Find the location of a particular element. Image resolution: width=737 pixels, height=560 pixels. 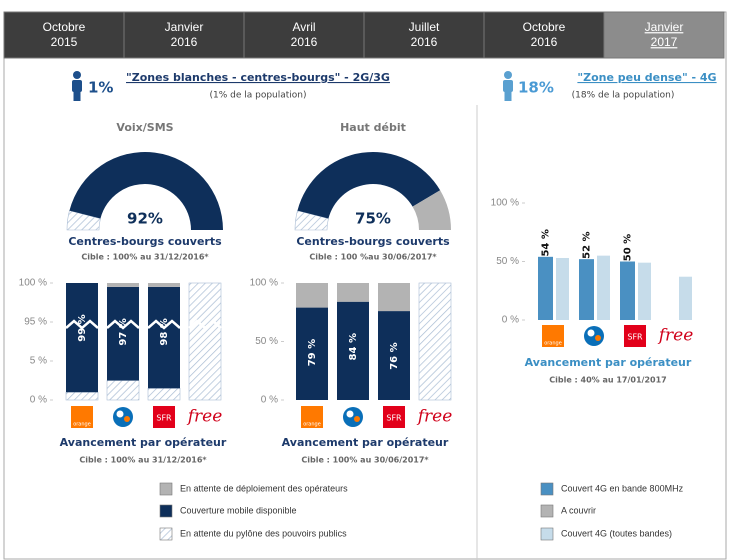

value-label: 84 % is located at coordinates (353, 346).